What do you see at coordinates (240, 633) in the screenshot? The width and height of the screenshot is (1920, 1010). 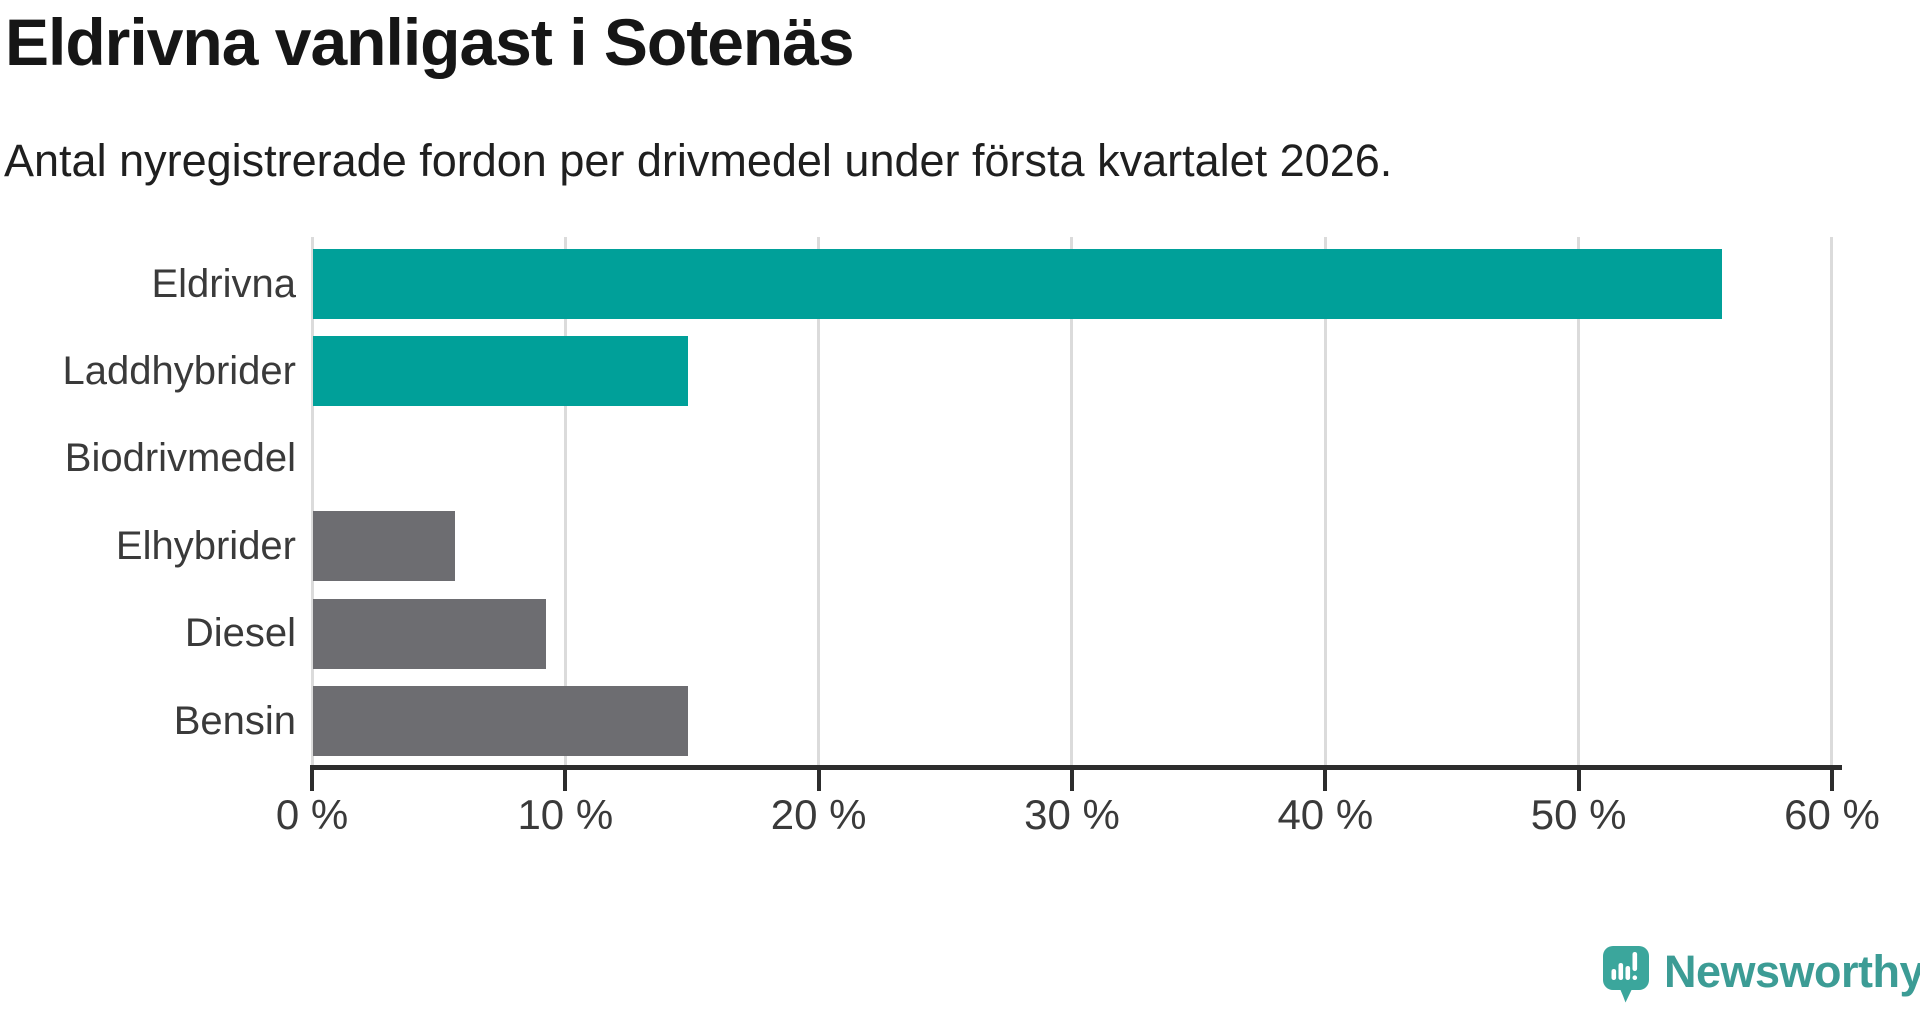 I see `category-label: Diesel` at bounding box center [240, 633].